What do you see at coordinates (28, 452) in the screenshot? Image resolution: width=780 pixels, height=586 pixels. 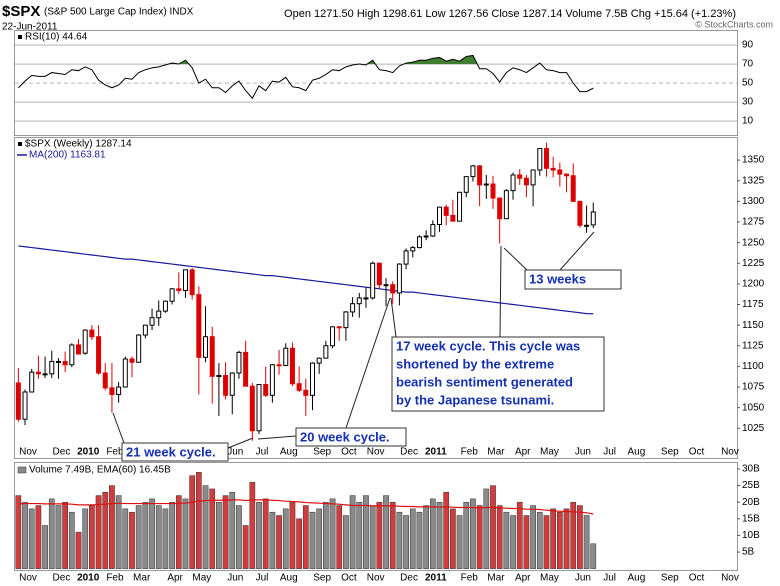 I see `x-tick-label: Nov` at bounding box center [28, 452].